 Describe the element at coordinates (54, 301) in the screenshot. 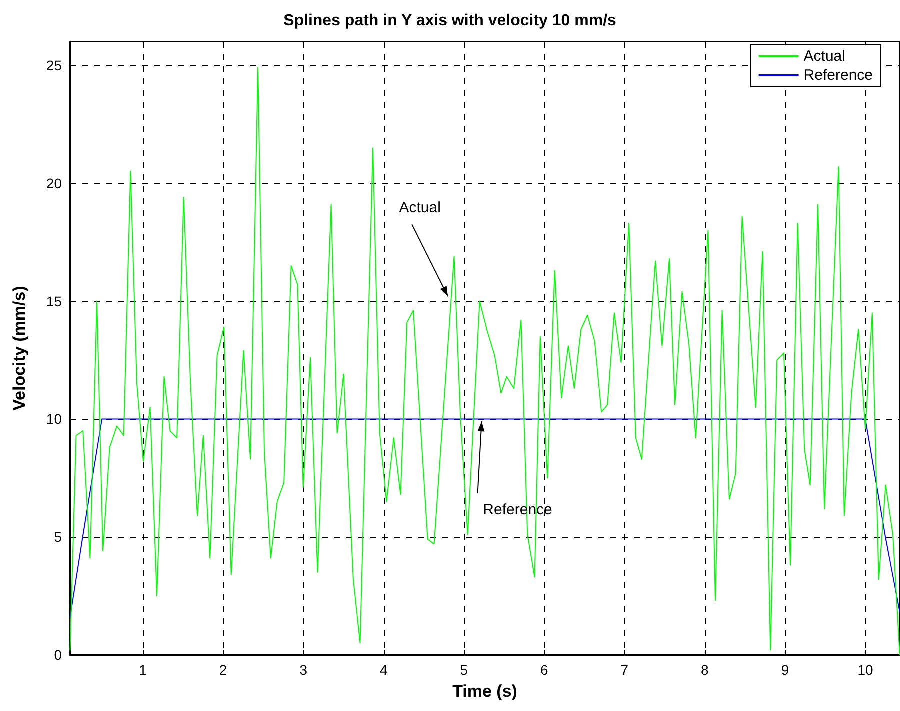

I see `y-tick-label: 15` at that location.